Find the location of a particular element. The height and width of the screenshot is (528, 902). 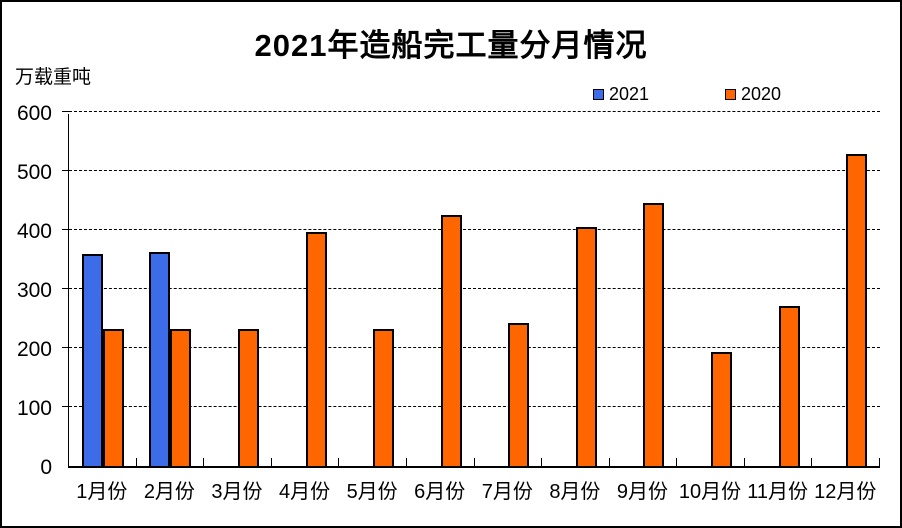

x-label-m6: 6月份 is located at coordinates (440, 492).